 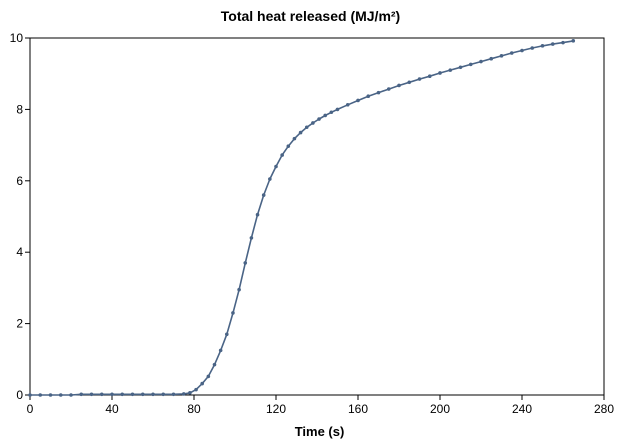 I want to click on y-tick-label: 4, so click(x=19, y=252).